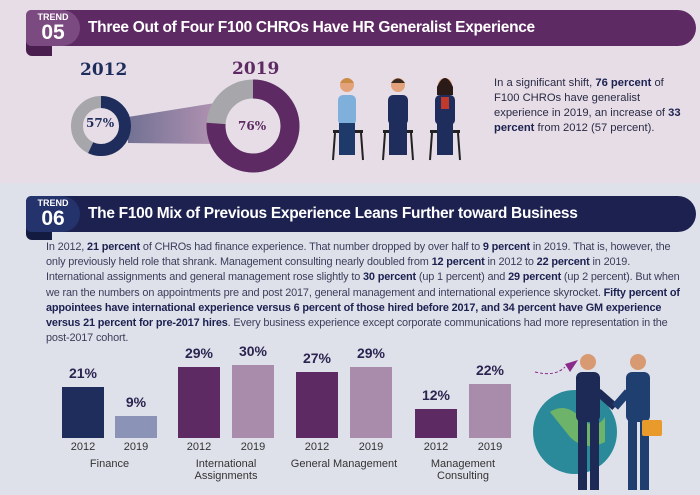 Image resolution: width=700 pixels, height=495 pixels. Describe the element at coordinates (171, 123) in the screenshot. I see `connector` at that location.